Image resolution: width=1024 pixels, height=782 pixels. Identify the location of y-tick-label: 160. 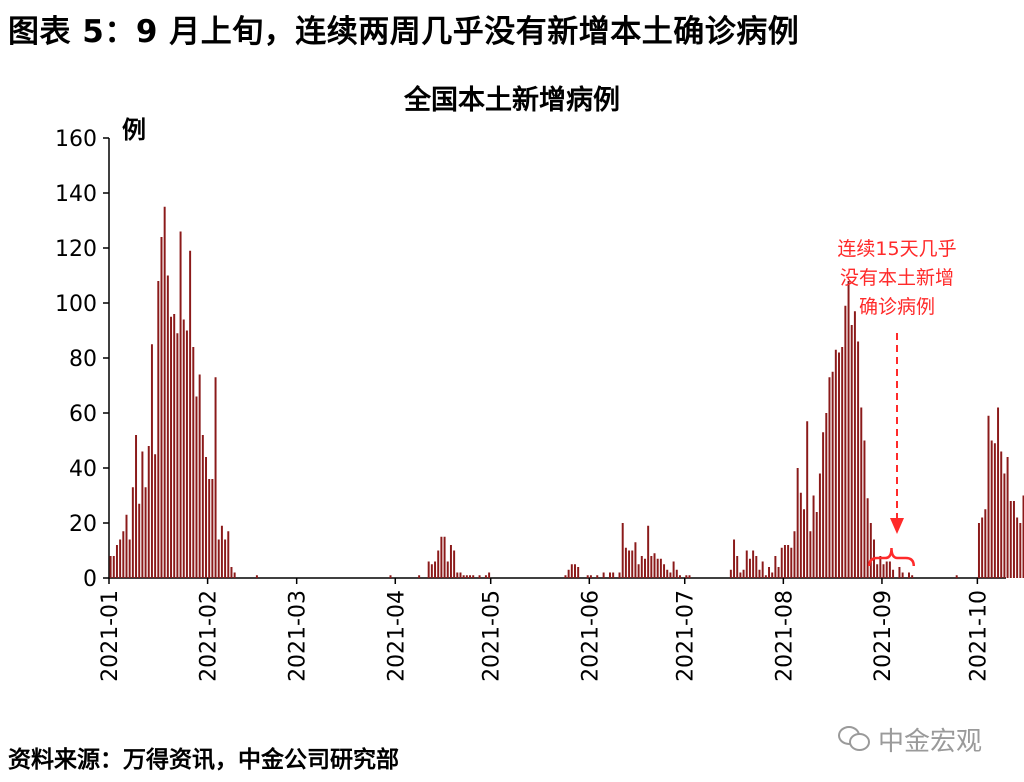
(76, 139).